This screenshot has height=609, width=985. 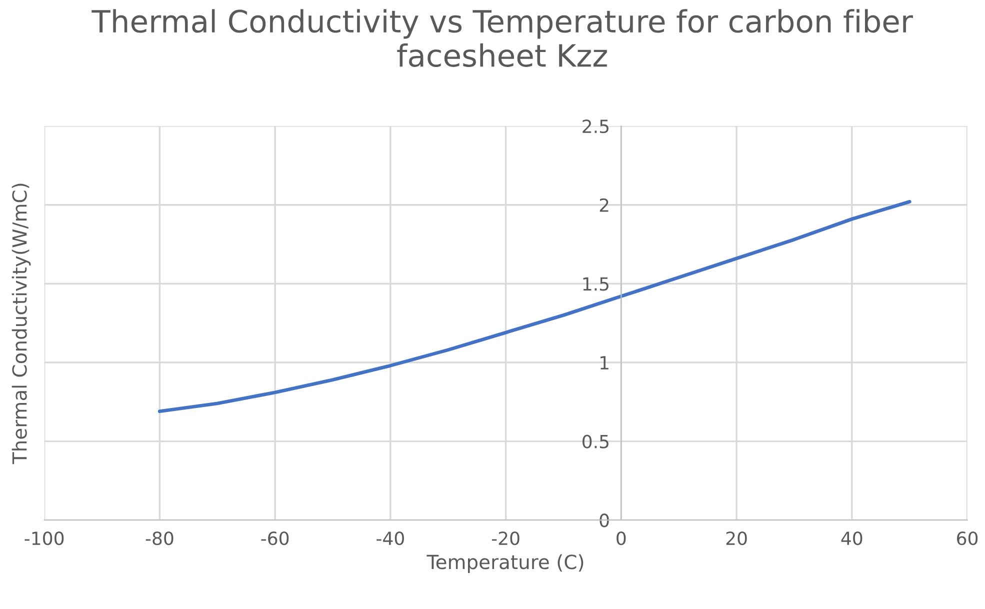 What do you see at coordinates (604, 205) in the screenshot?
I see `y-tick-label: 2` at bounding box center [604, 205].